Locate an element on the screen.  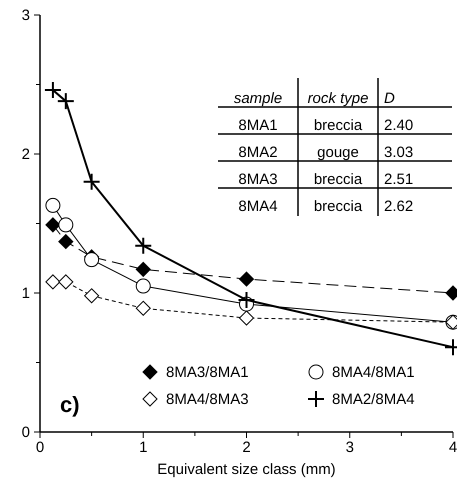
annotation: 8MA3 is located at coordinates (258, 179).